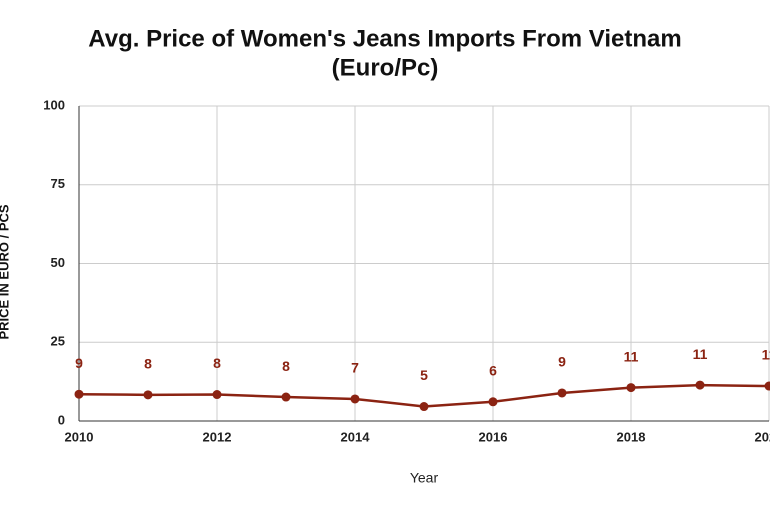 The image size is (770, 513). I want to click on y-tick-label: 25, so click(58, 341).